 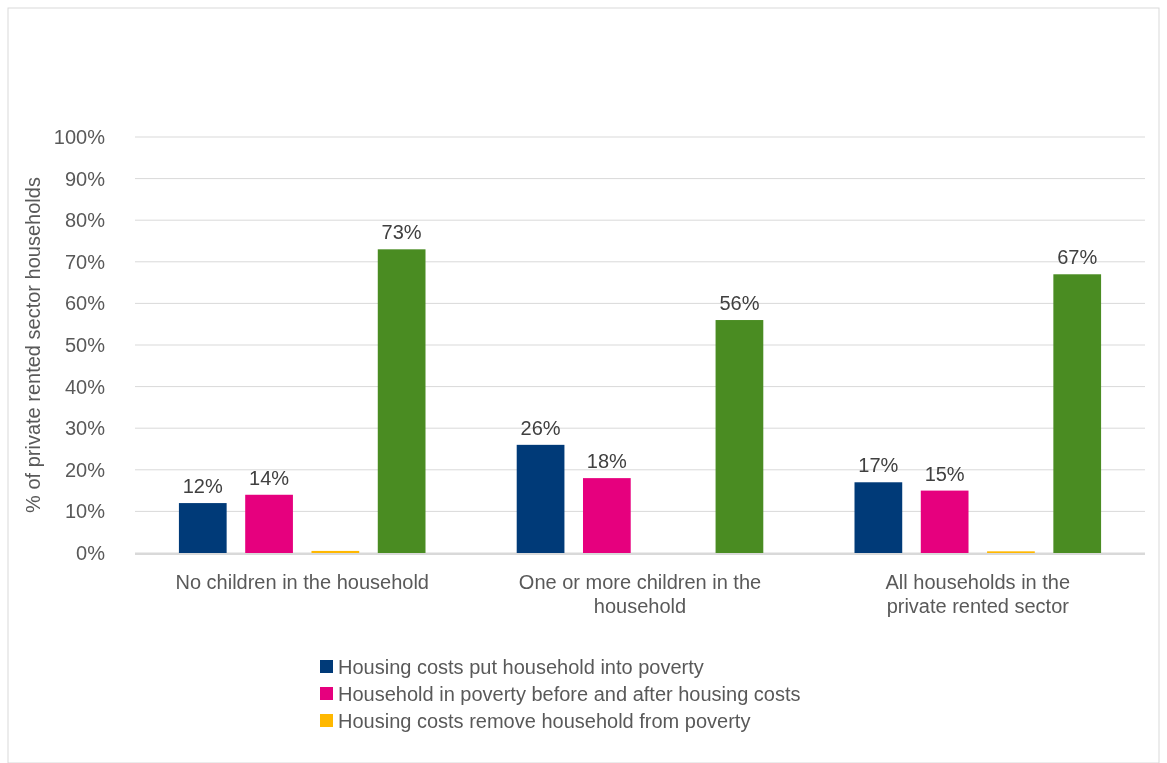 What do you see at coordinates (569, 694) in the screenshot?
I see `legend-label: Household in poverty before and after housing costs` at bounding box center [569, 694].